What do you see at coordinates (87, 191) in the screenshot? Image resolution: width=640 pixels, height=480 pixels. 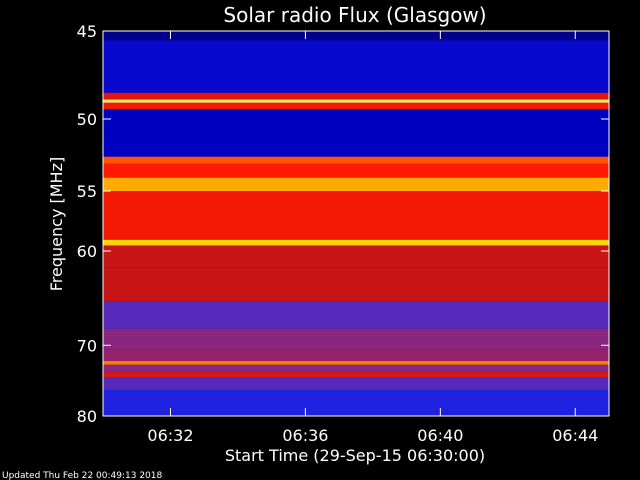 I see `y-tick-label: 55` at bounding box center [87, 191].